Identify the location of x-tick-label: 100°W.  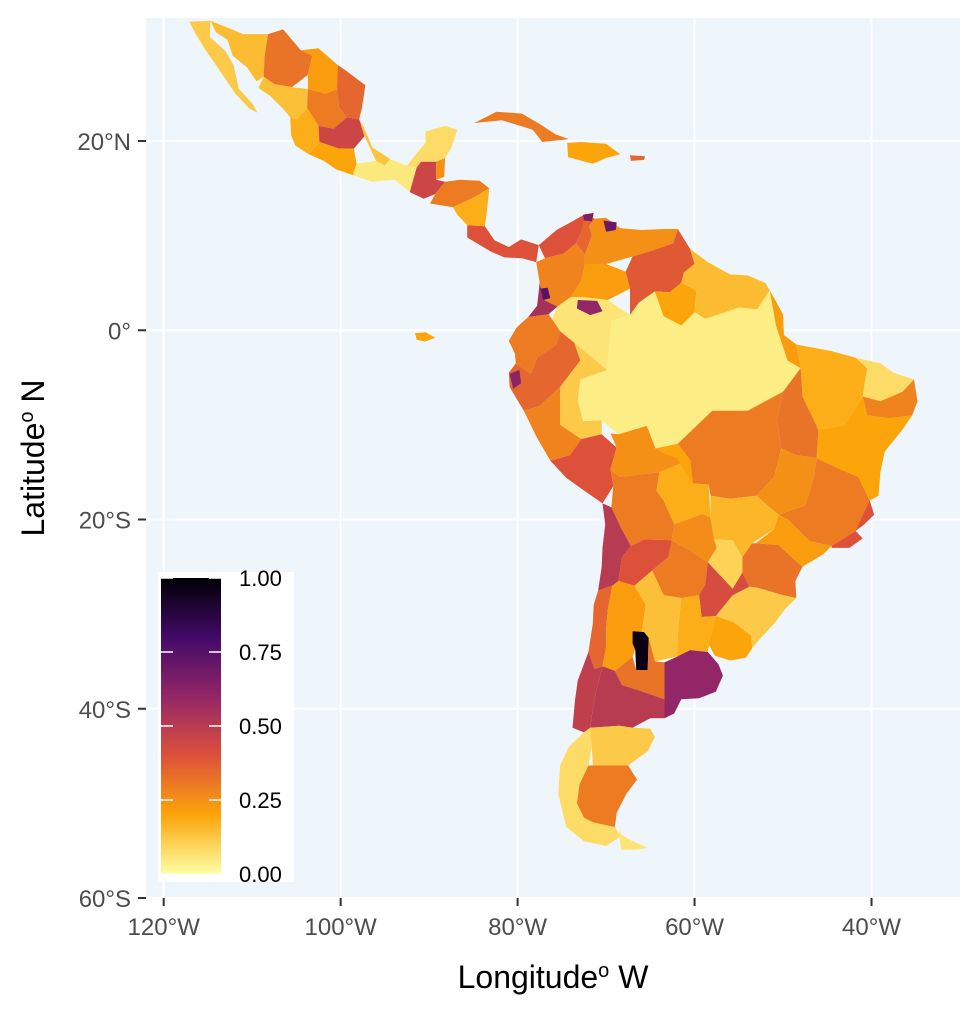
(341, 927).